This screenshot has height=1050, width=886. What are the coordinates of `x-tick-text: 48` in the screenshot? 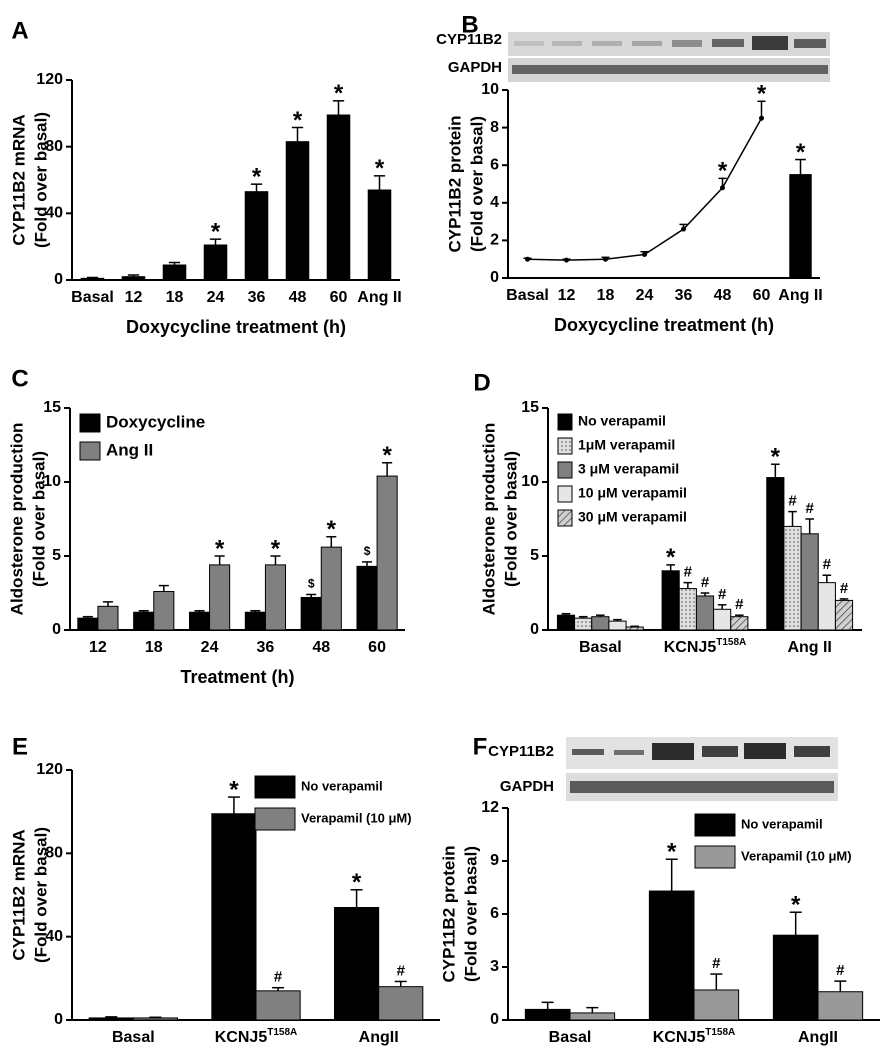 It's located at (321, 647).